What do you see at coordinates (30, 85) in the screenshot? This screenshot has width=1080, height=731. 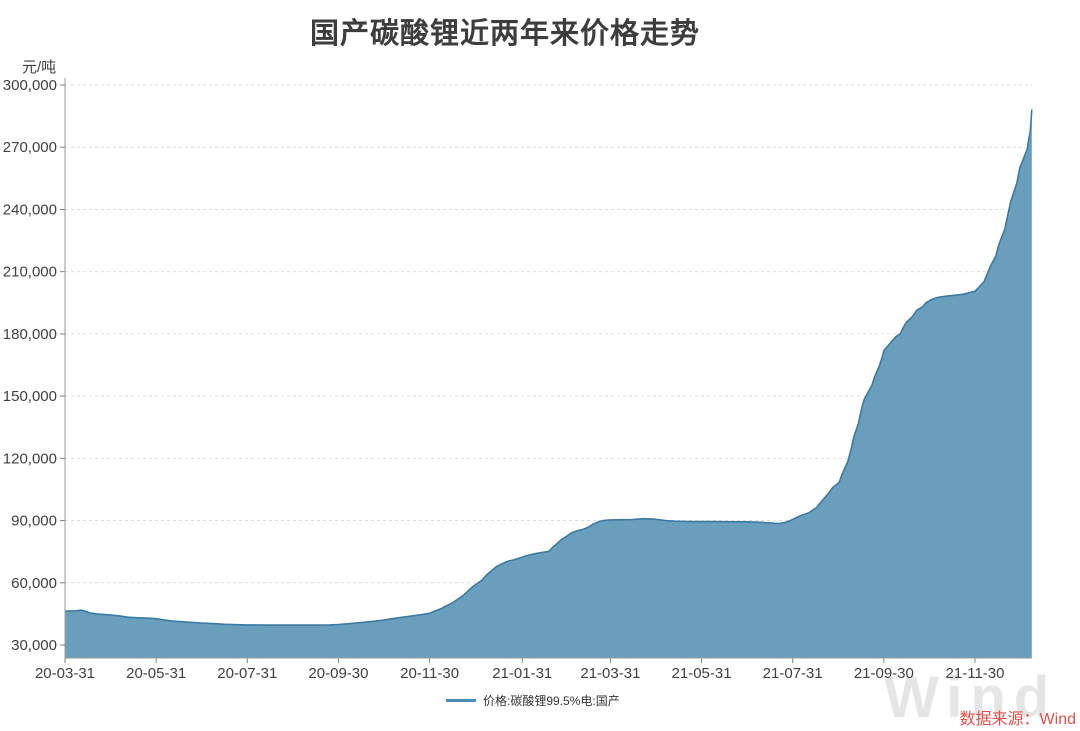 I see `y-tick-label: 300,000` at bounding box center [30, 85].